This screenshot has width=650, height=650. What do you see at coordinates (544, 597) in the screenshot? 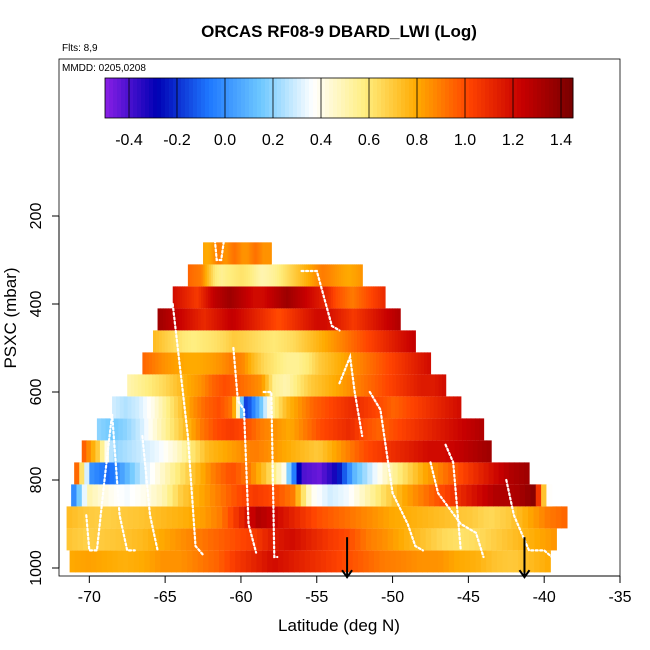
I see `x-tick-label: -40` at bounding box center [544, 597].